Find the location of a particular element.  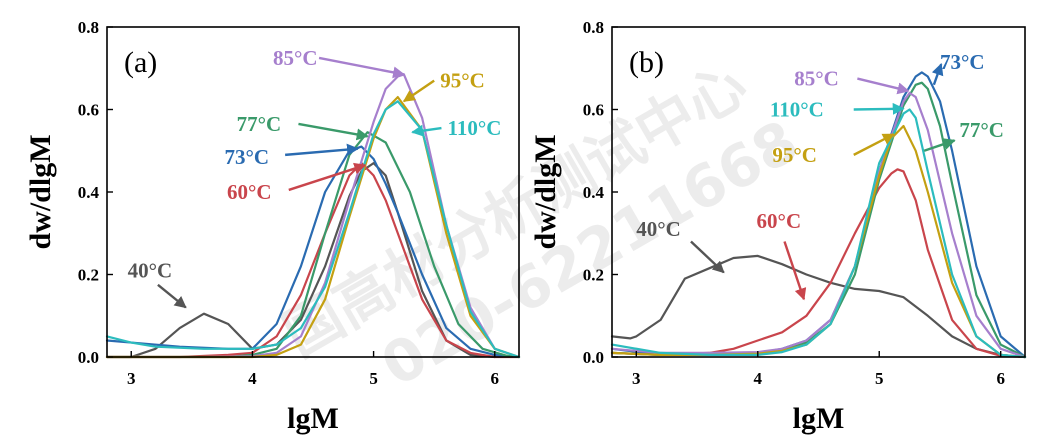

y-tick-label-b-0-4: 0.4 is located at coordinates (594, 192).